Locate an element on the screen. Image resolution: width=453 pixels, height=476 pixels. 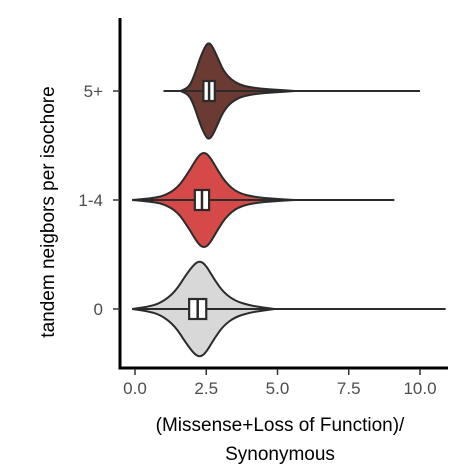
x-axis-title-line-2: Synonymous is located at coordinates (280, 454).